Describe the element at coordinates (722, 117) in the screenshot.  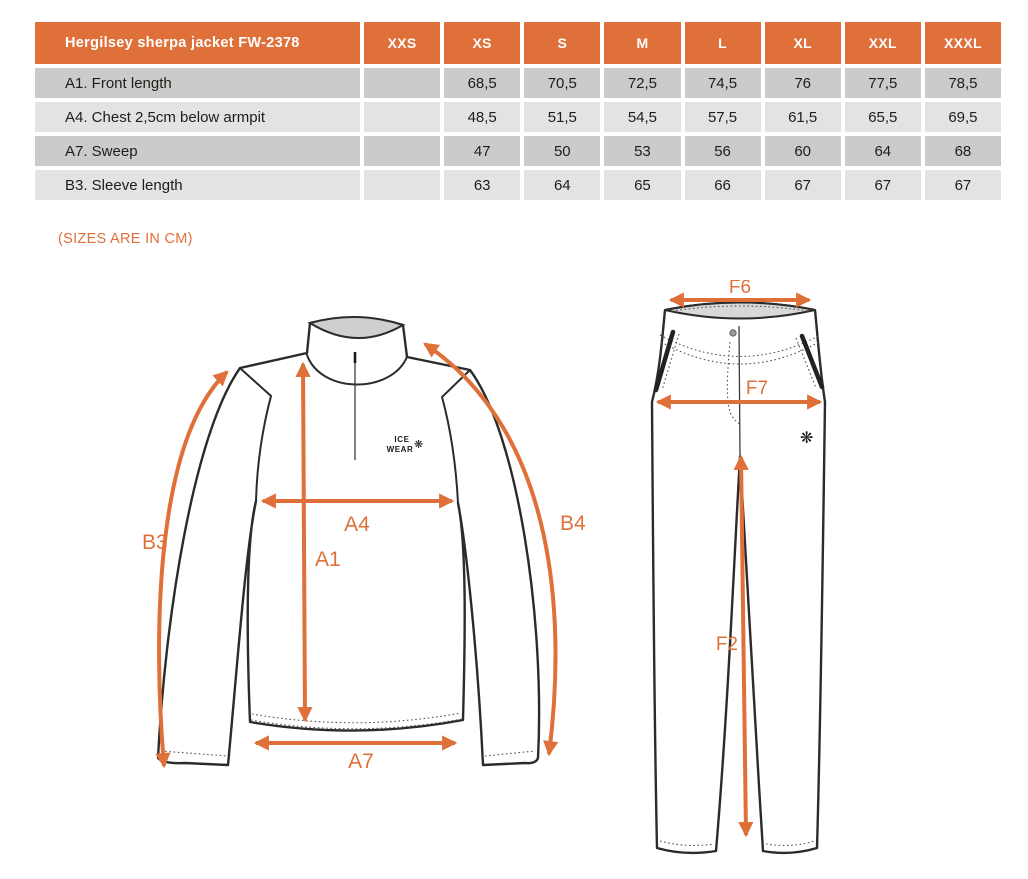
I see `table-cell: 57,5` at that location.